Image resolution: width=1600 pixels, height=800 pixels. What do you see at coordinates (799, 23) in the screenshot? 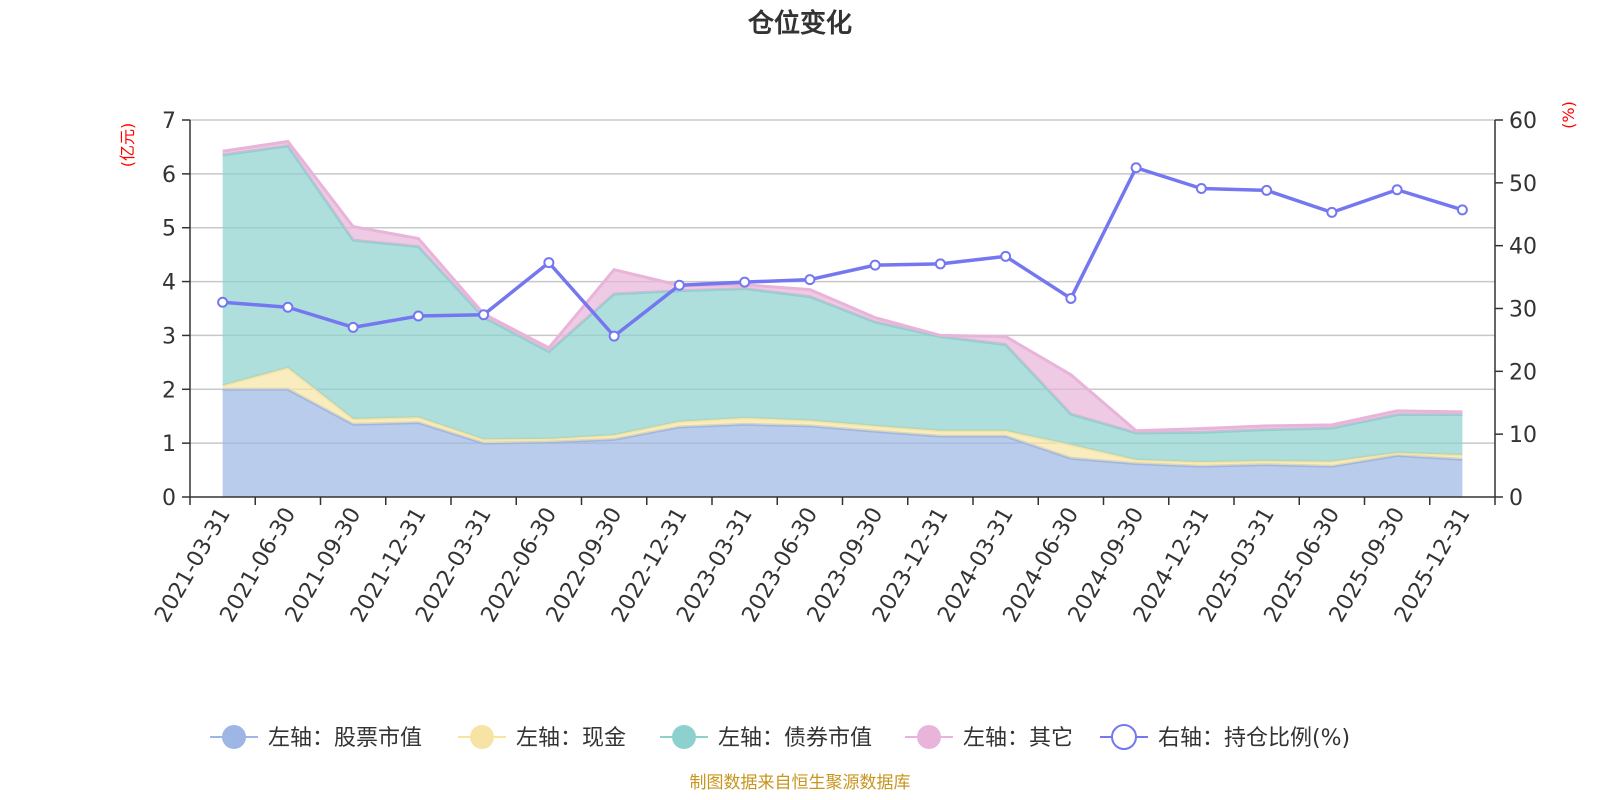
I see `chart-title: 仓位变化` at bounding box center [799, 23].